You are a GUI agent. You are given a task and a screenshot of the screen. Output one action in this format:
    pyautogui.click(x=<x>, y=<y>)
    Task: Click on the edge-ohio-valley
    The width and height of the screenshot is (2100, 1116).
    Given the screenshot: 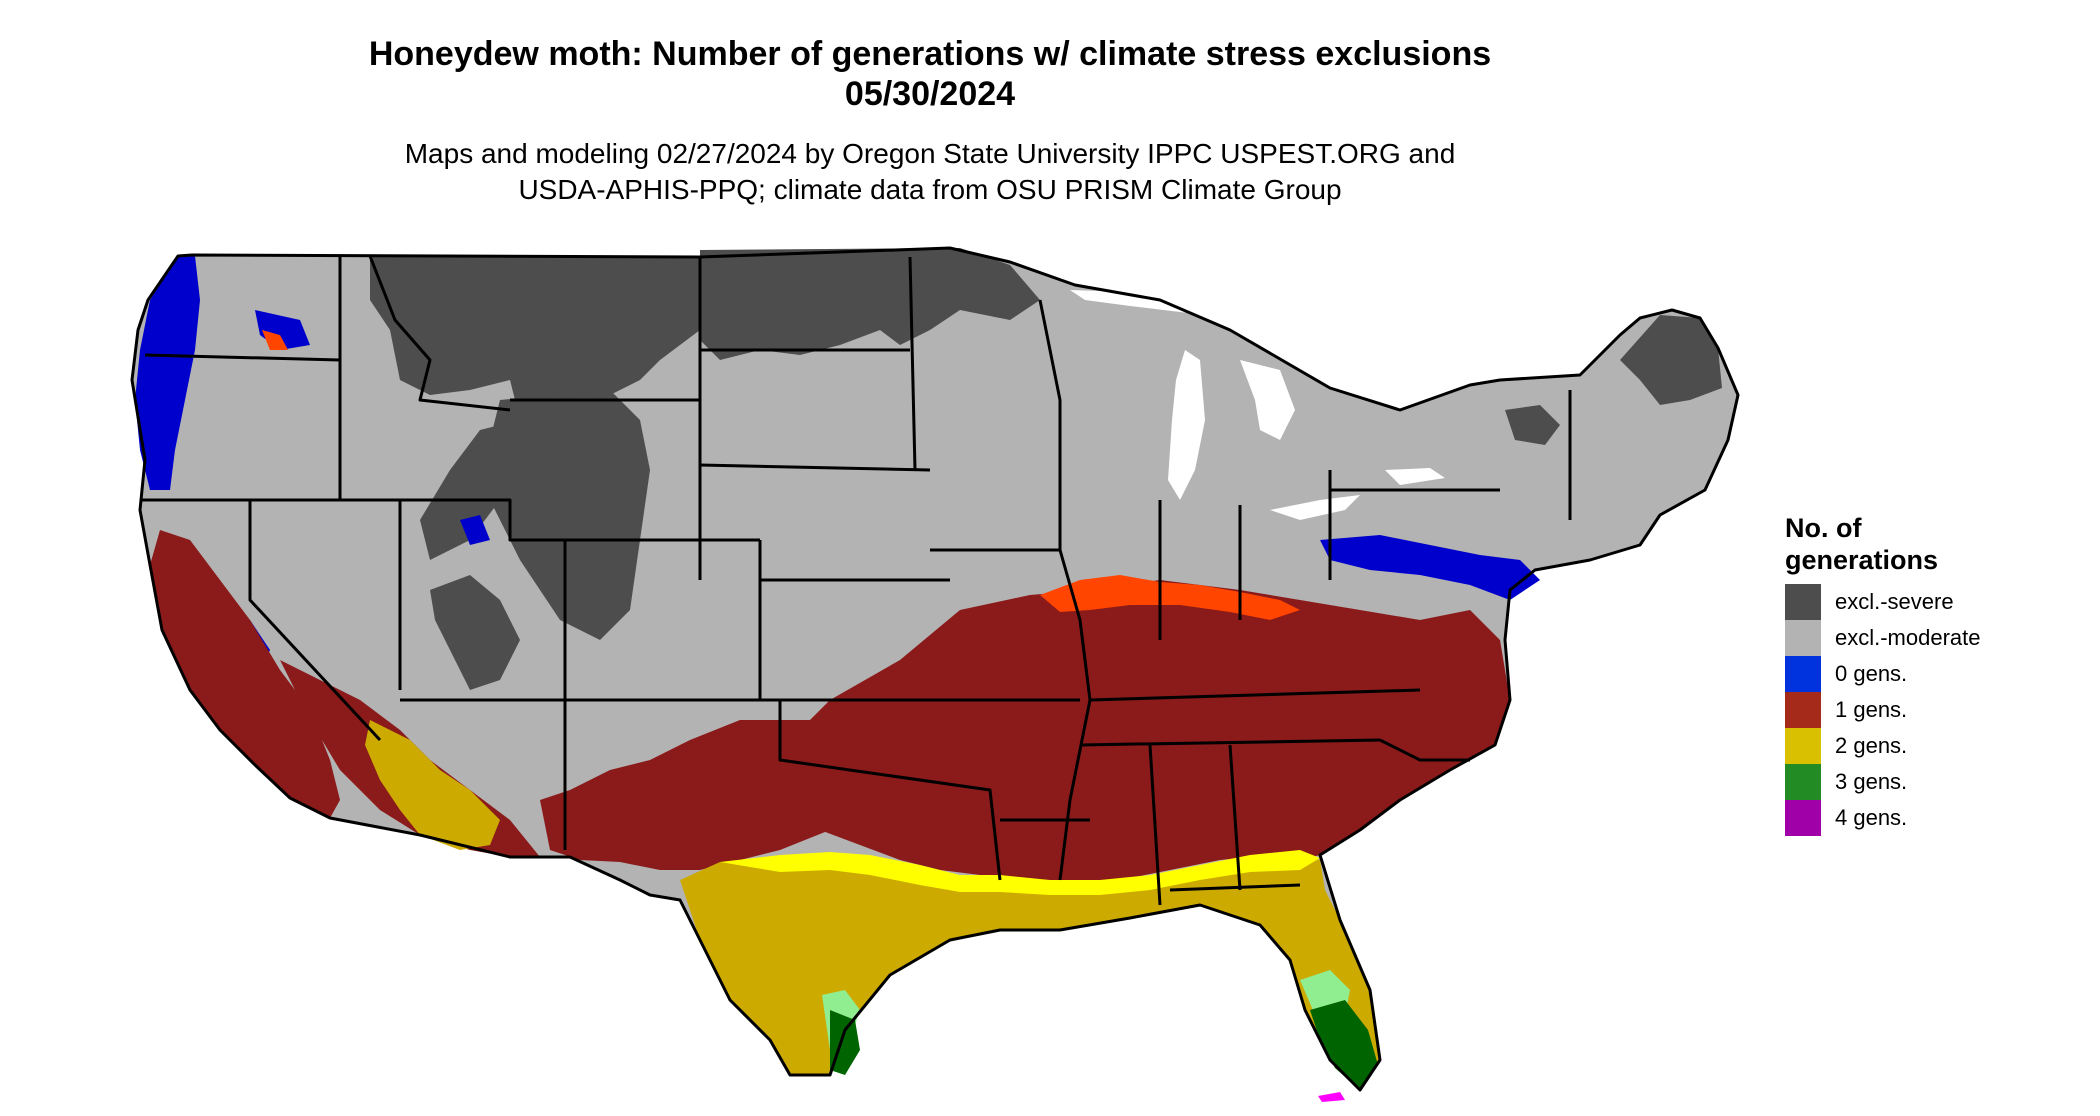 What is the action you would take?
    pyautogui.click(x=1170, y=597)
    